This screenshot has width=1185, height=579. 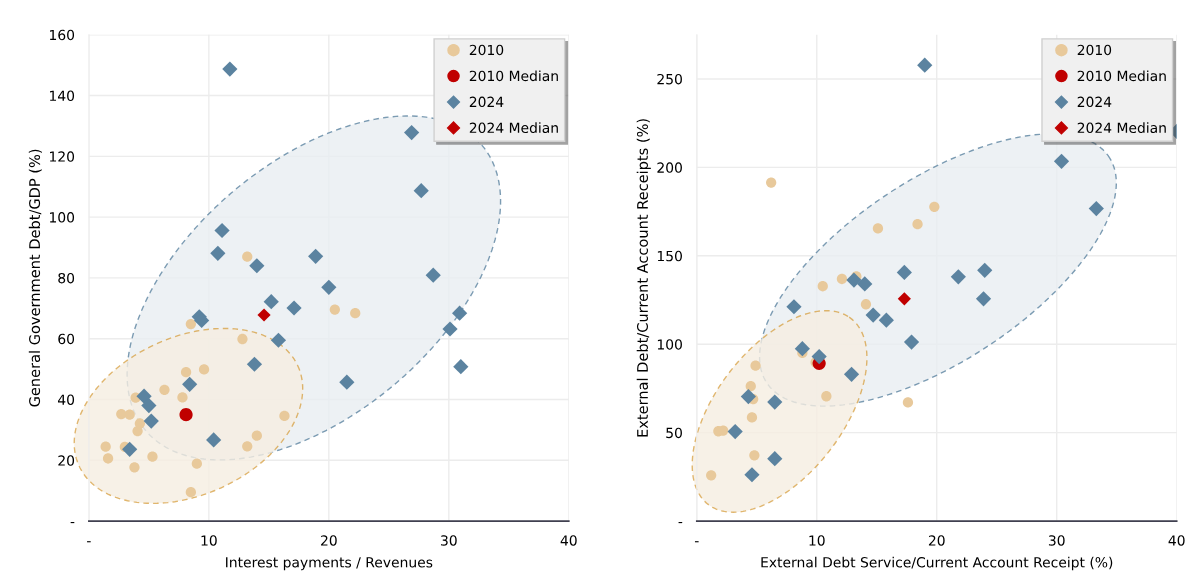 I want to click on x-axis-title: External Debt Service/Current Account Receipt (%), so click(x=937, y=563).